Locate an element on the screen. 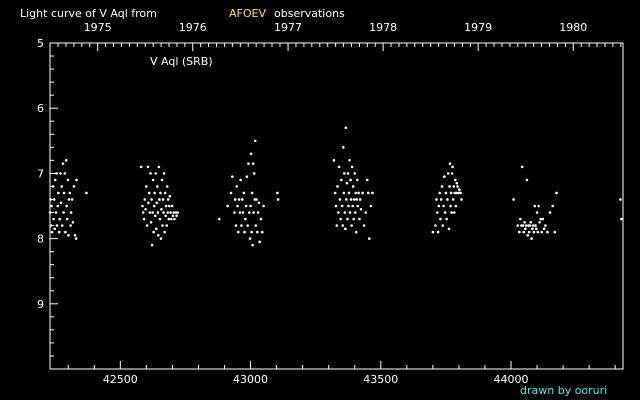 This screenshot has width=640, height=400. series-label: V Aql (SRB) is located at coordinates (181, 61).